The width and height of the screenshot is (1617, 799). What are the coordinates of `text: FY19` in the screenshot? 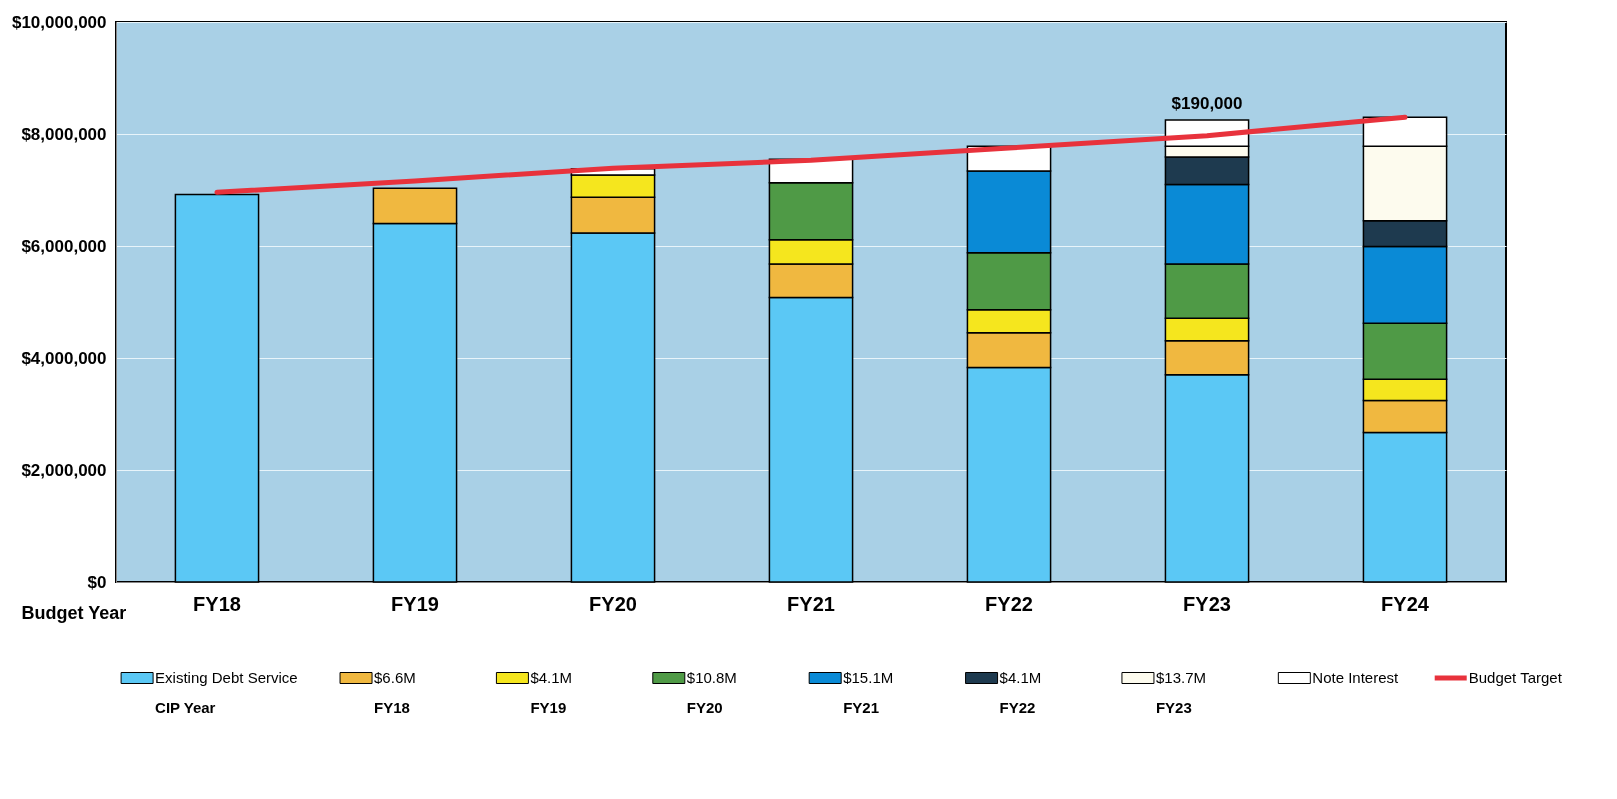 It's located at (548, 707).